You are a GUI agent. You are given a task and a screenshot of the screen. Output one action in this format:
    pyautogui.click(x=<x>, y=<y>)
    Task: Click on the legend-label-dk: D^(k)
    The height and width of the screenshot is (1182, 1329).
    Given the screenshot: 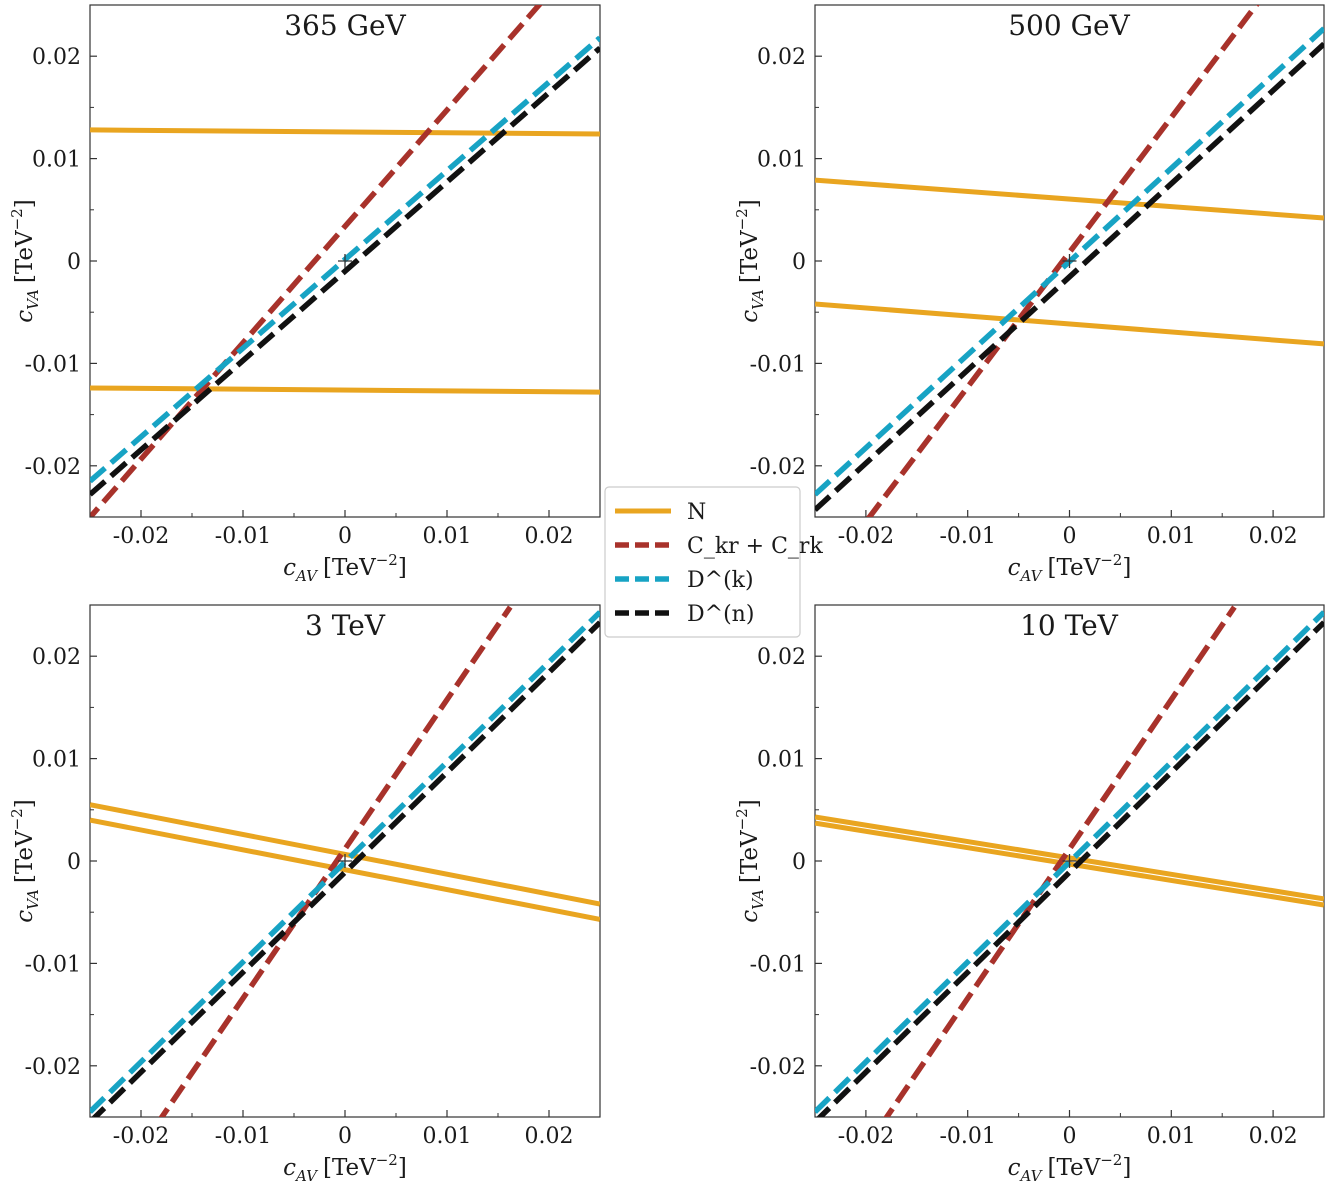 What is the action you would take?
    pyautogui.click(x=720, y=580)
    